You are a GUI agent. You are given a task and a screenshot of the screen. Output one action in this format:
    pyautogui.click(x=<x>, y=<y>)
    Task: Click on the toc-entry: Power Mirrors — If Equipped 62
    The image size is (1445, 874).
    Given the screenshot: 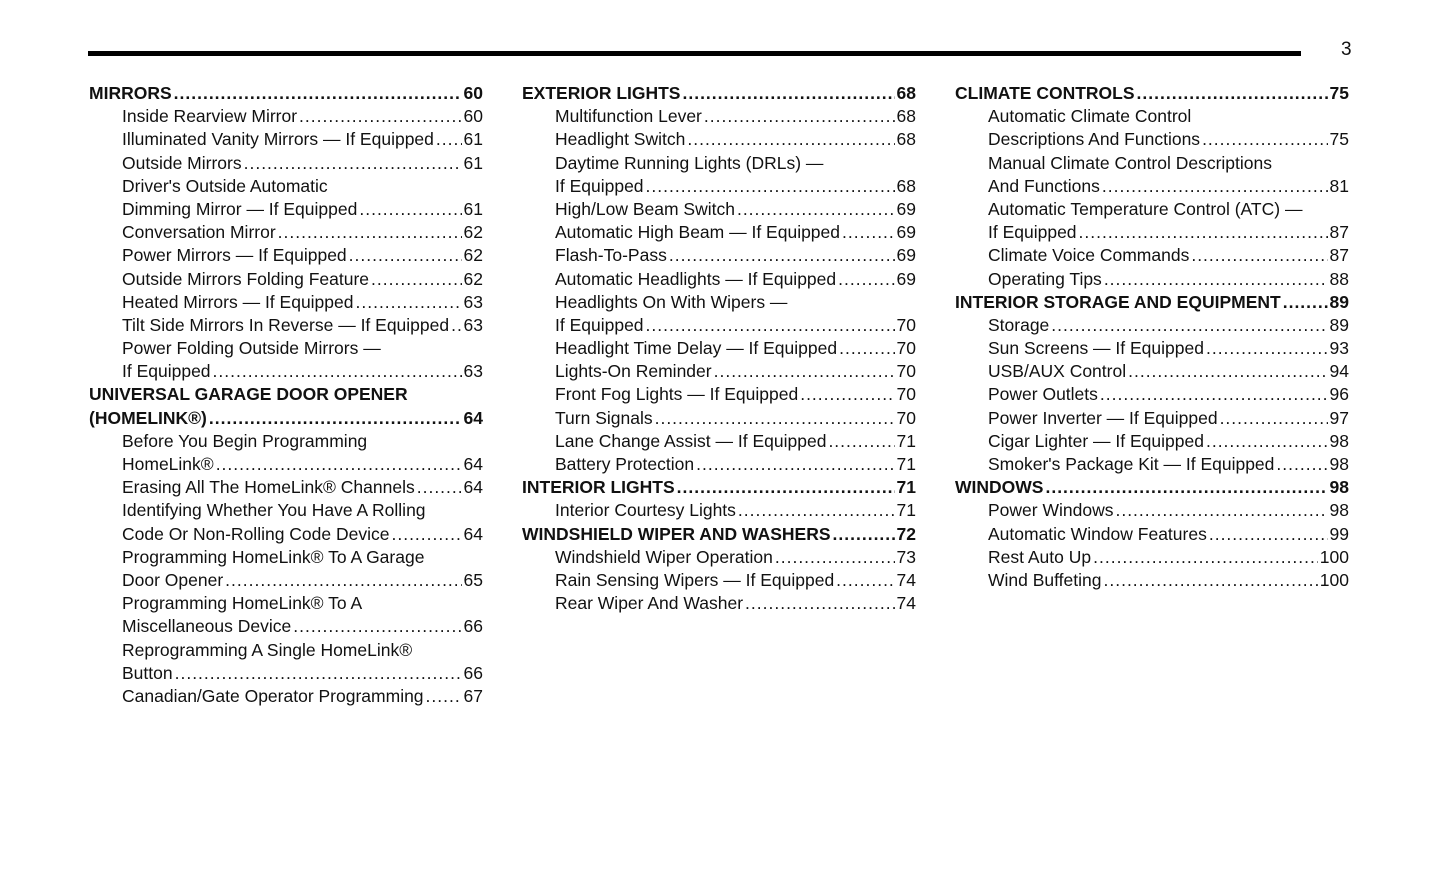 What is the action you would take?
    pyautogui.click(x=286, y=255)
    